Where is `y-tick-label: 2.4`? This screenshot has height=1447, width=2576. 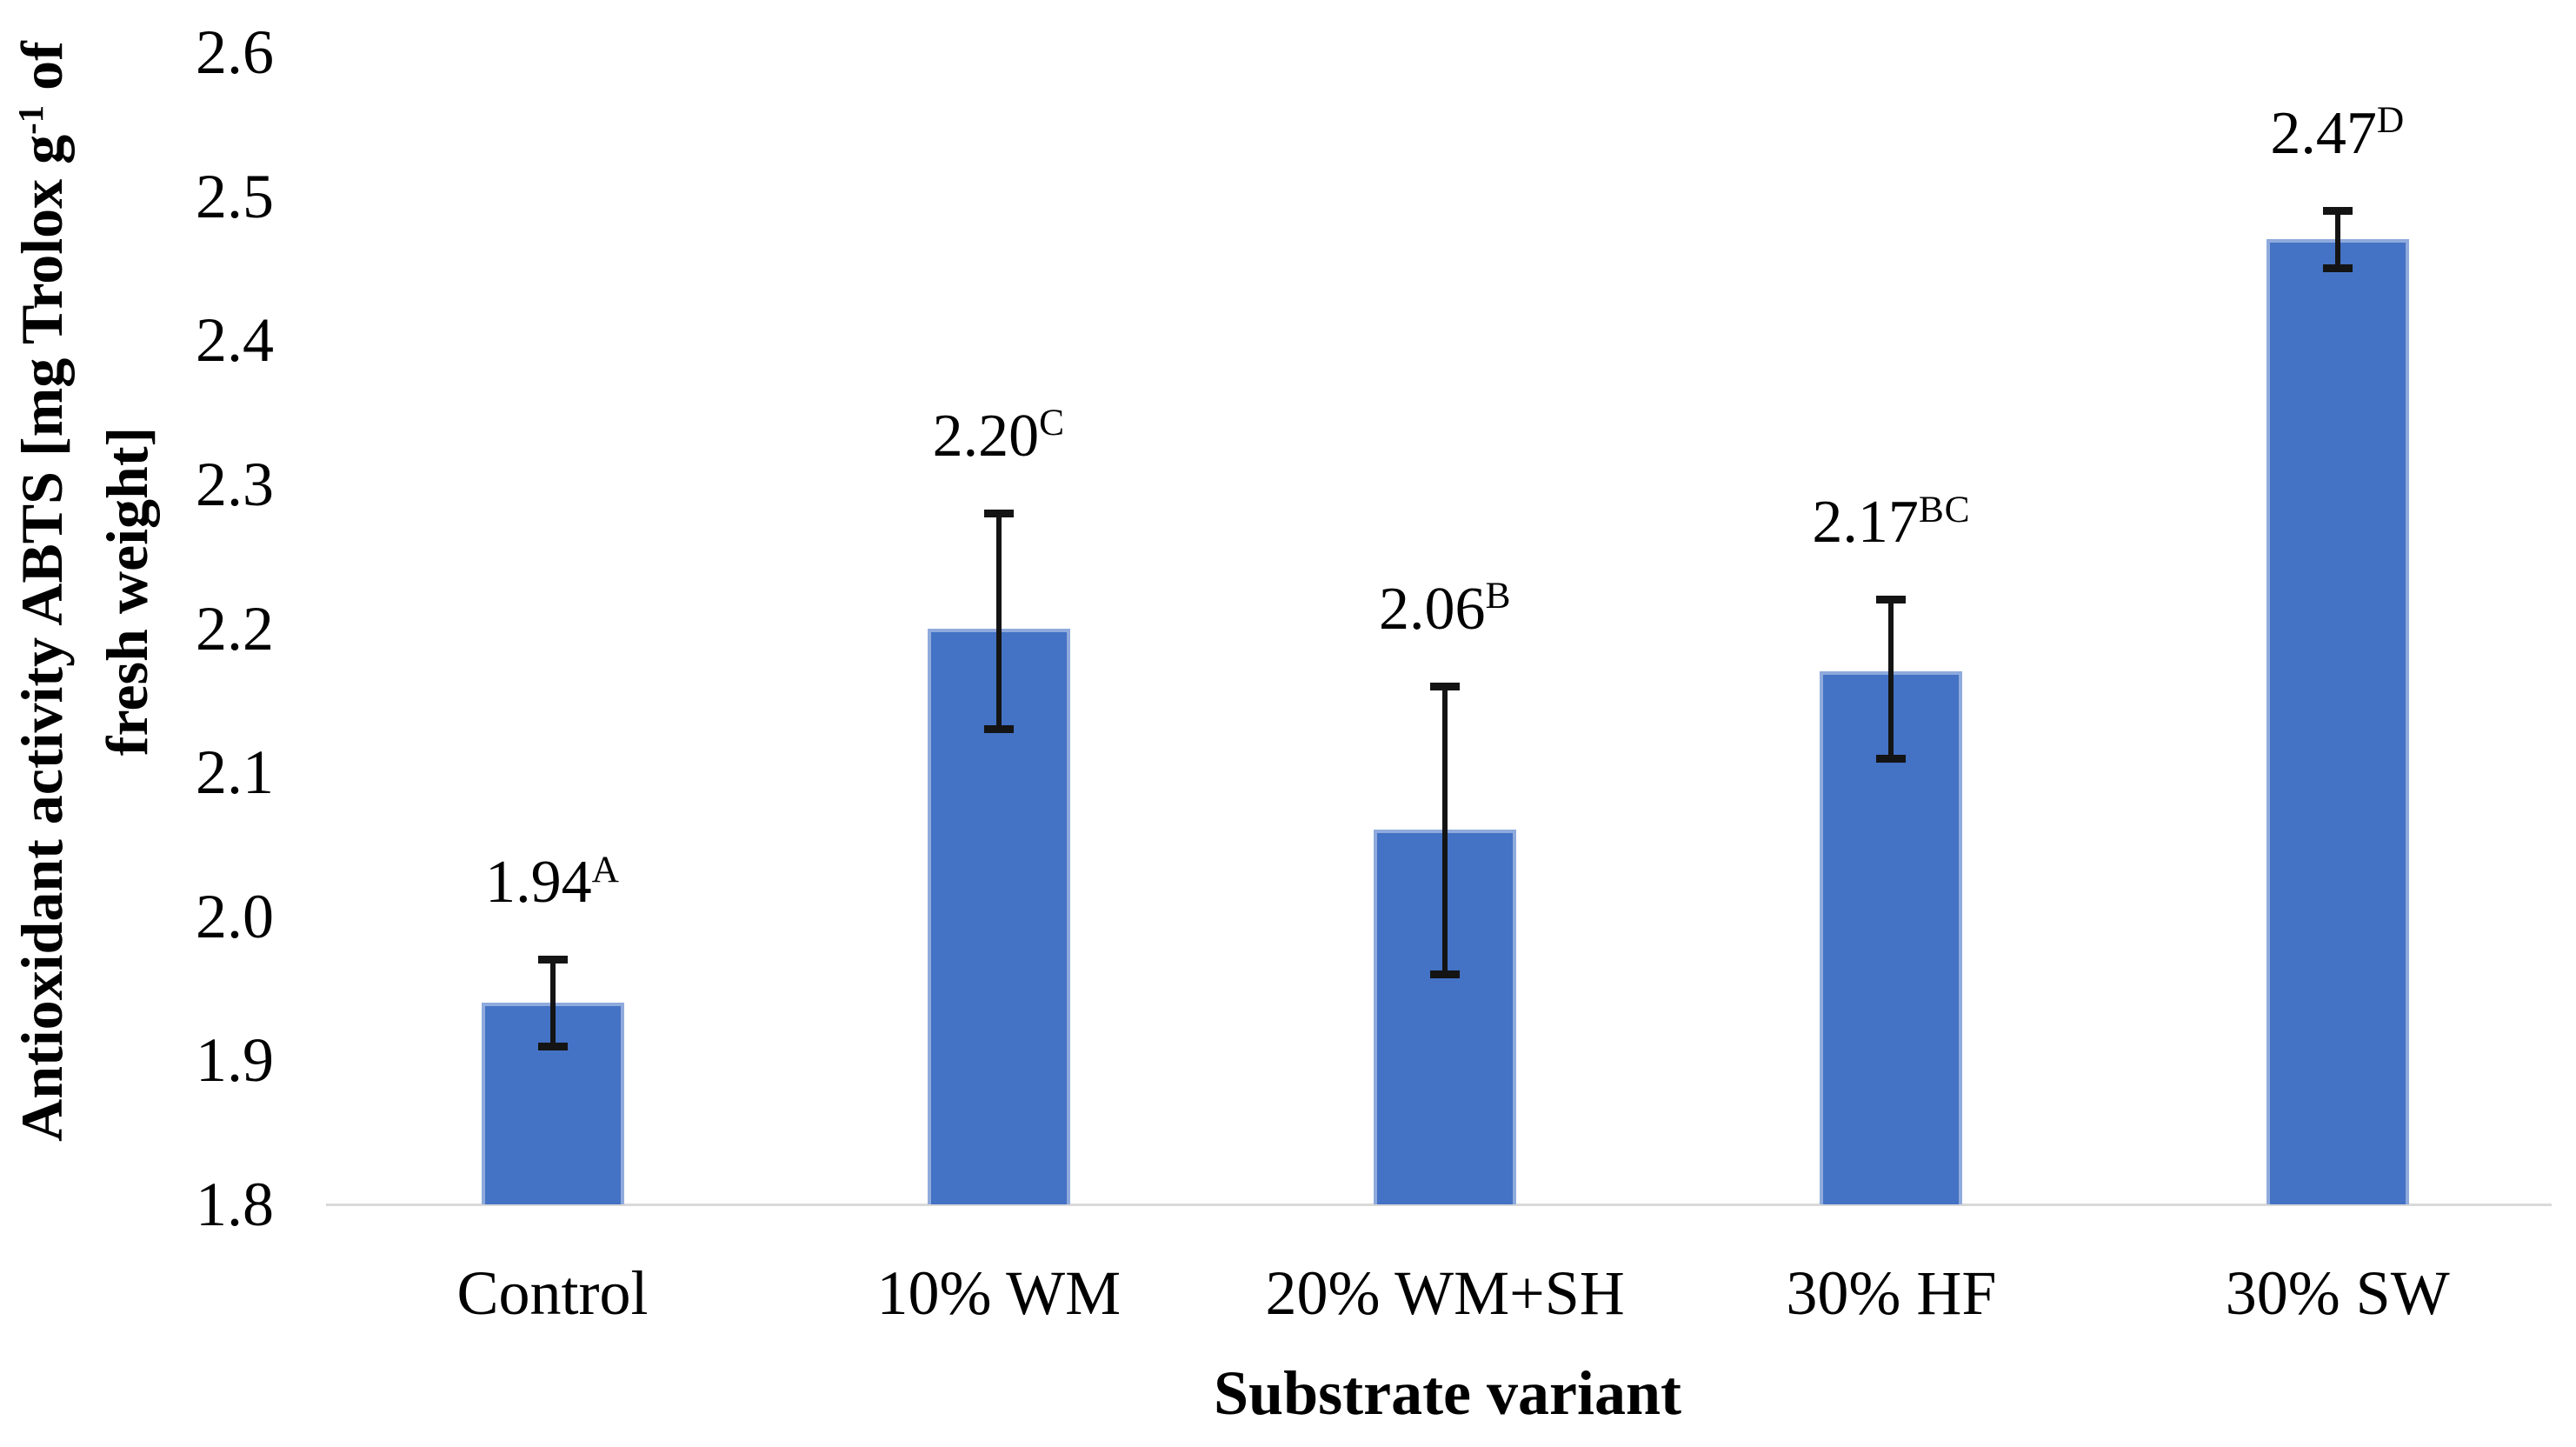
y-tick-label: 2.4 is located at coordinates (235, 340).